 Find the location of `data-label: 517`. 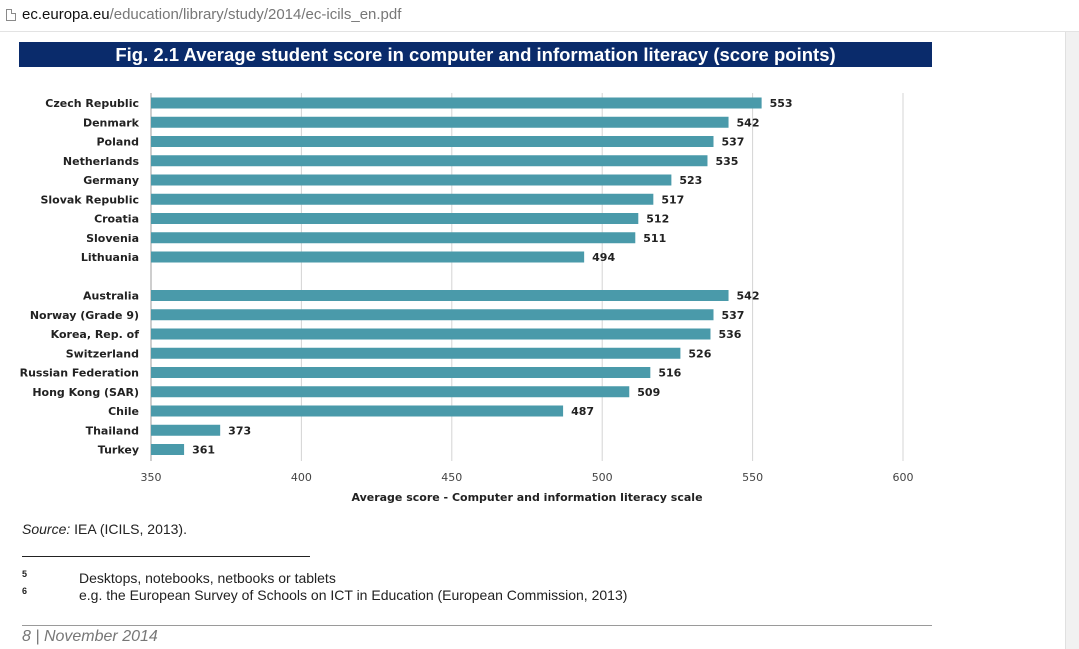

data-label: 517 is located at coordinates (672, 199).